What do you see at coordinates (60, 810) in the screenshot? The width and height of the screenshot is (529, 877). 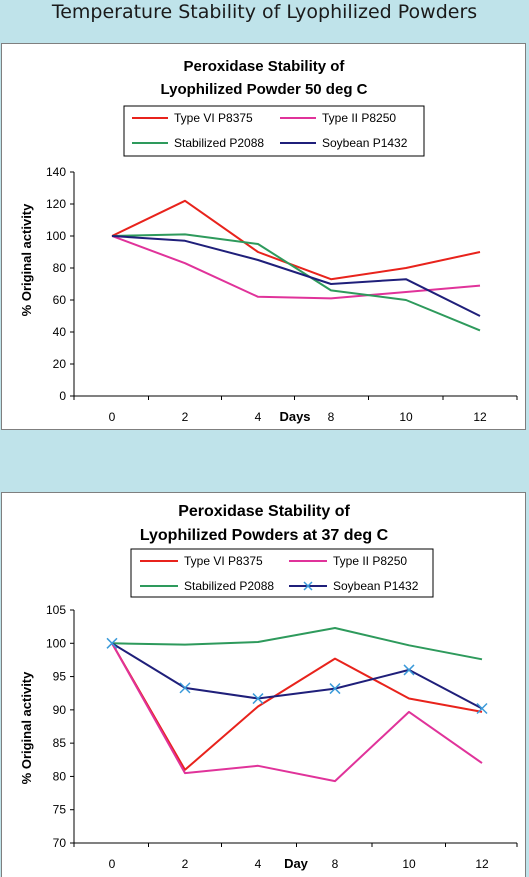 I see `y-tick-label: 75` at bounding box center [60, 810].